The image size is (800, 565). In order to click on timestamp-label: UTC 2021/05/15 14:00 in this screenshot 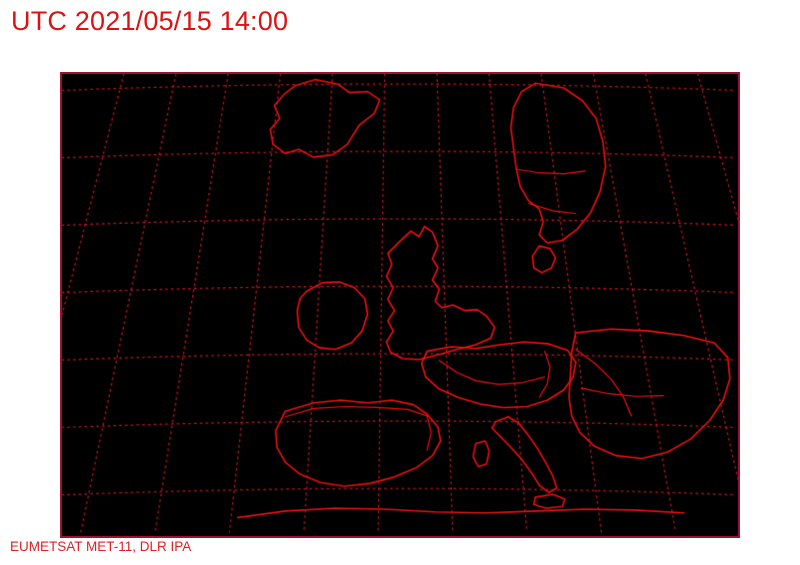, I will do `click(150, 21)`.